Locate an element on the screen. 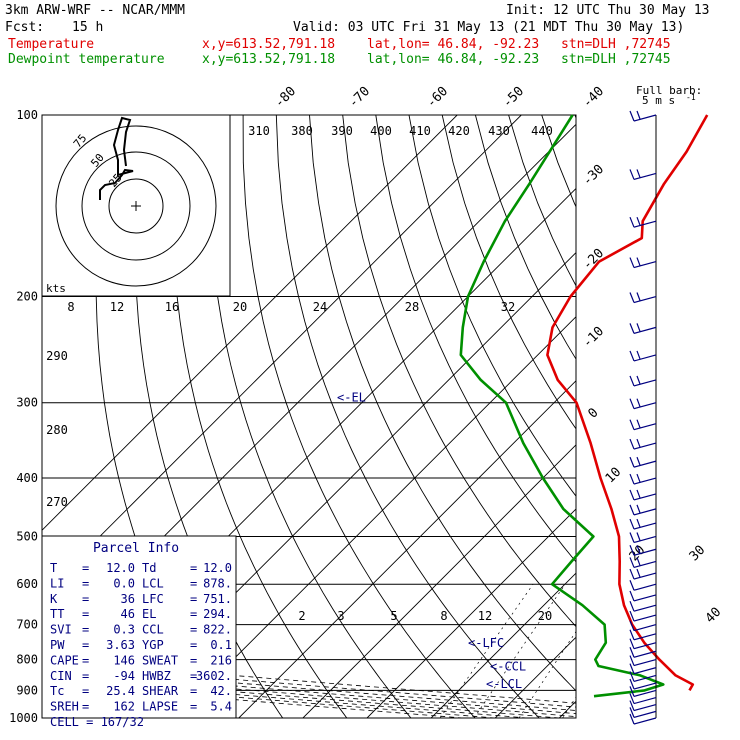 The height and width of the screenshot is (740, 740). temp-latlon: lat,lon= 46.84, -92.23 is located at coordinates (453, 44).